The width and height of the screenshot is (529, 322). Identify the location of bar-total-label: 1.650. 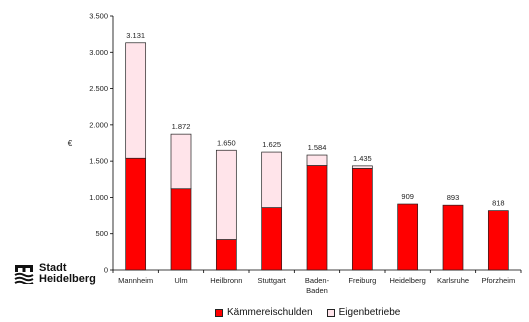
(226, 142).